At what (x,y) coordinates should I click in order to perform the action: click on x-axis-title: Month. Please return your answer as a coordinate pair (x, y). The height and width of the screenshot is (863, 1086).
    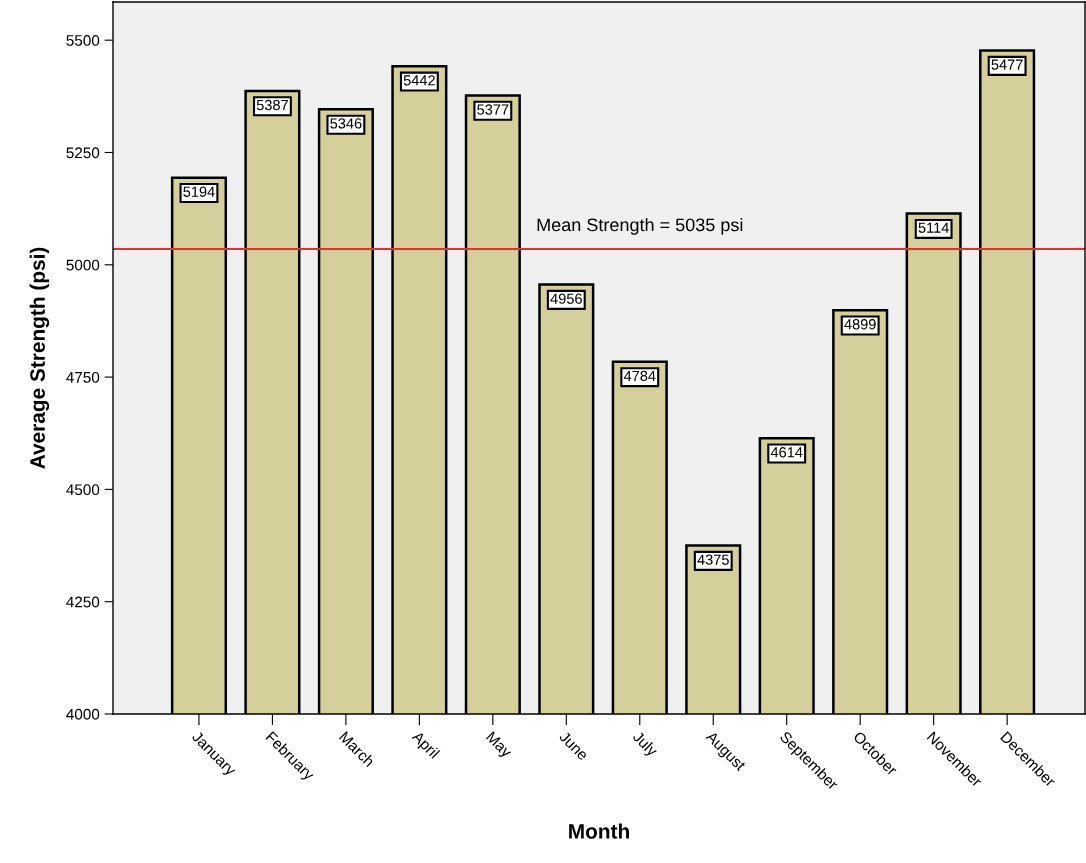
    Looking at the image, I should click on (599, 831).